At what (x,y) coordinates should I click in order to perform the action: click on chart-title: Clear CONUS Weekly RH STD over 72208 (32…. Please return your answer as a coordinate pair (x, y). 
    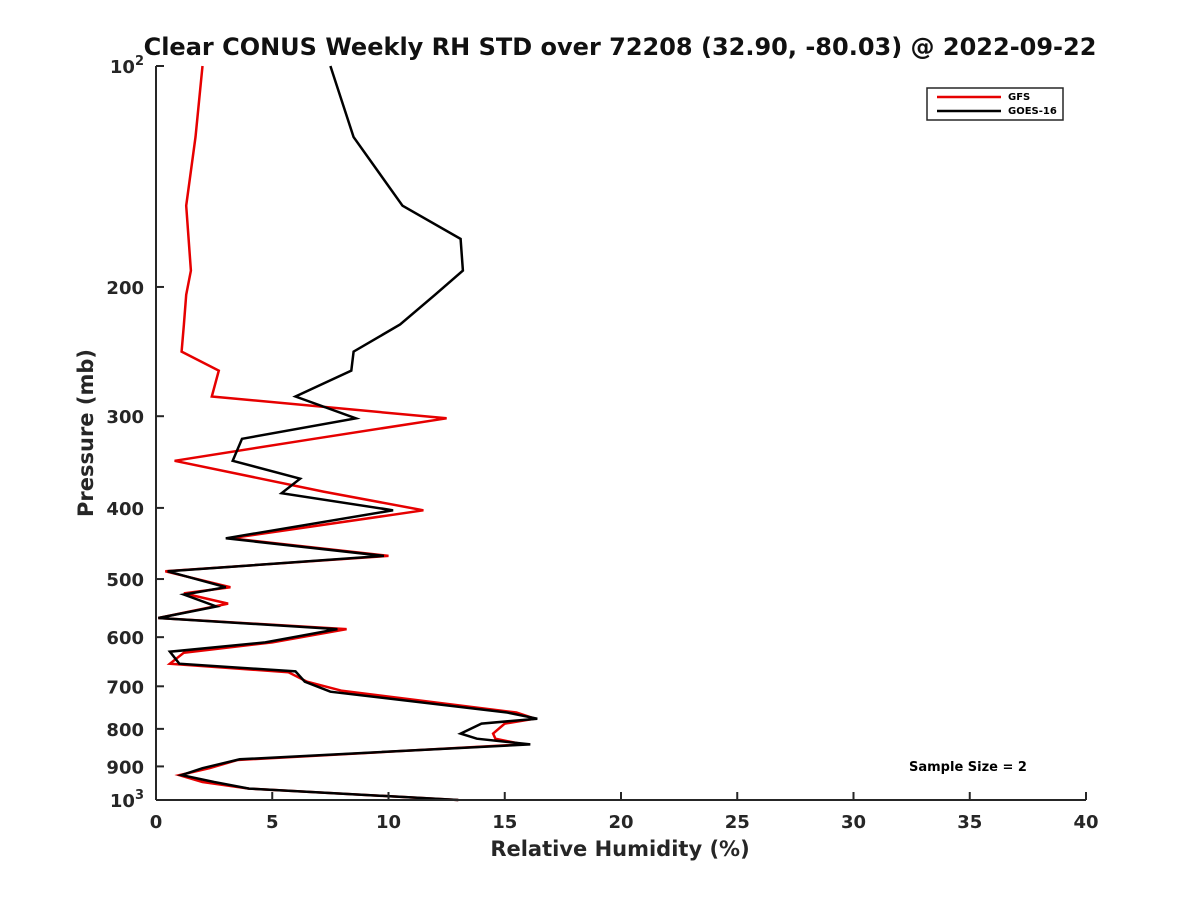
    Looking at the image, I should click on (620, 47).